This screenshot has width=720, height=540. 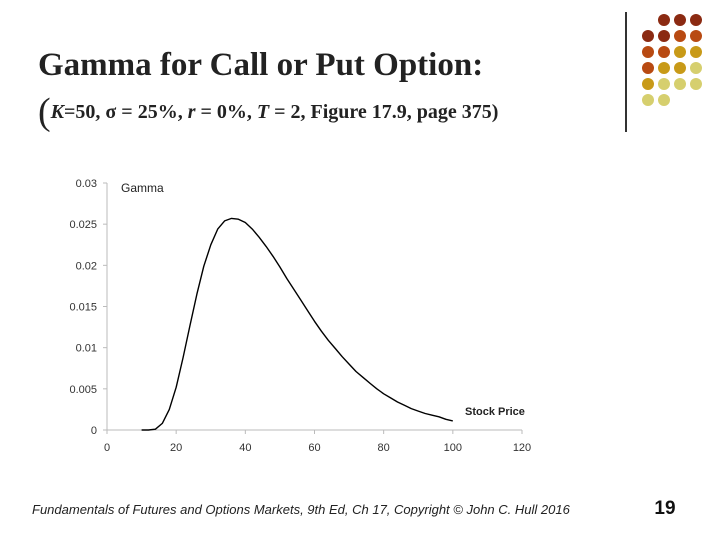 I want to click on y-tick-label: 0.01, so click(x=86, y=349).